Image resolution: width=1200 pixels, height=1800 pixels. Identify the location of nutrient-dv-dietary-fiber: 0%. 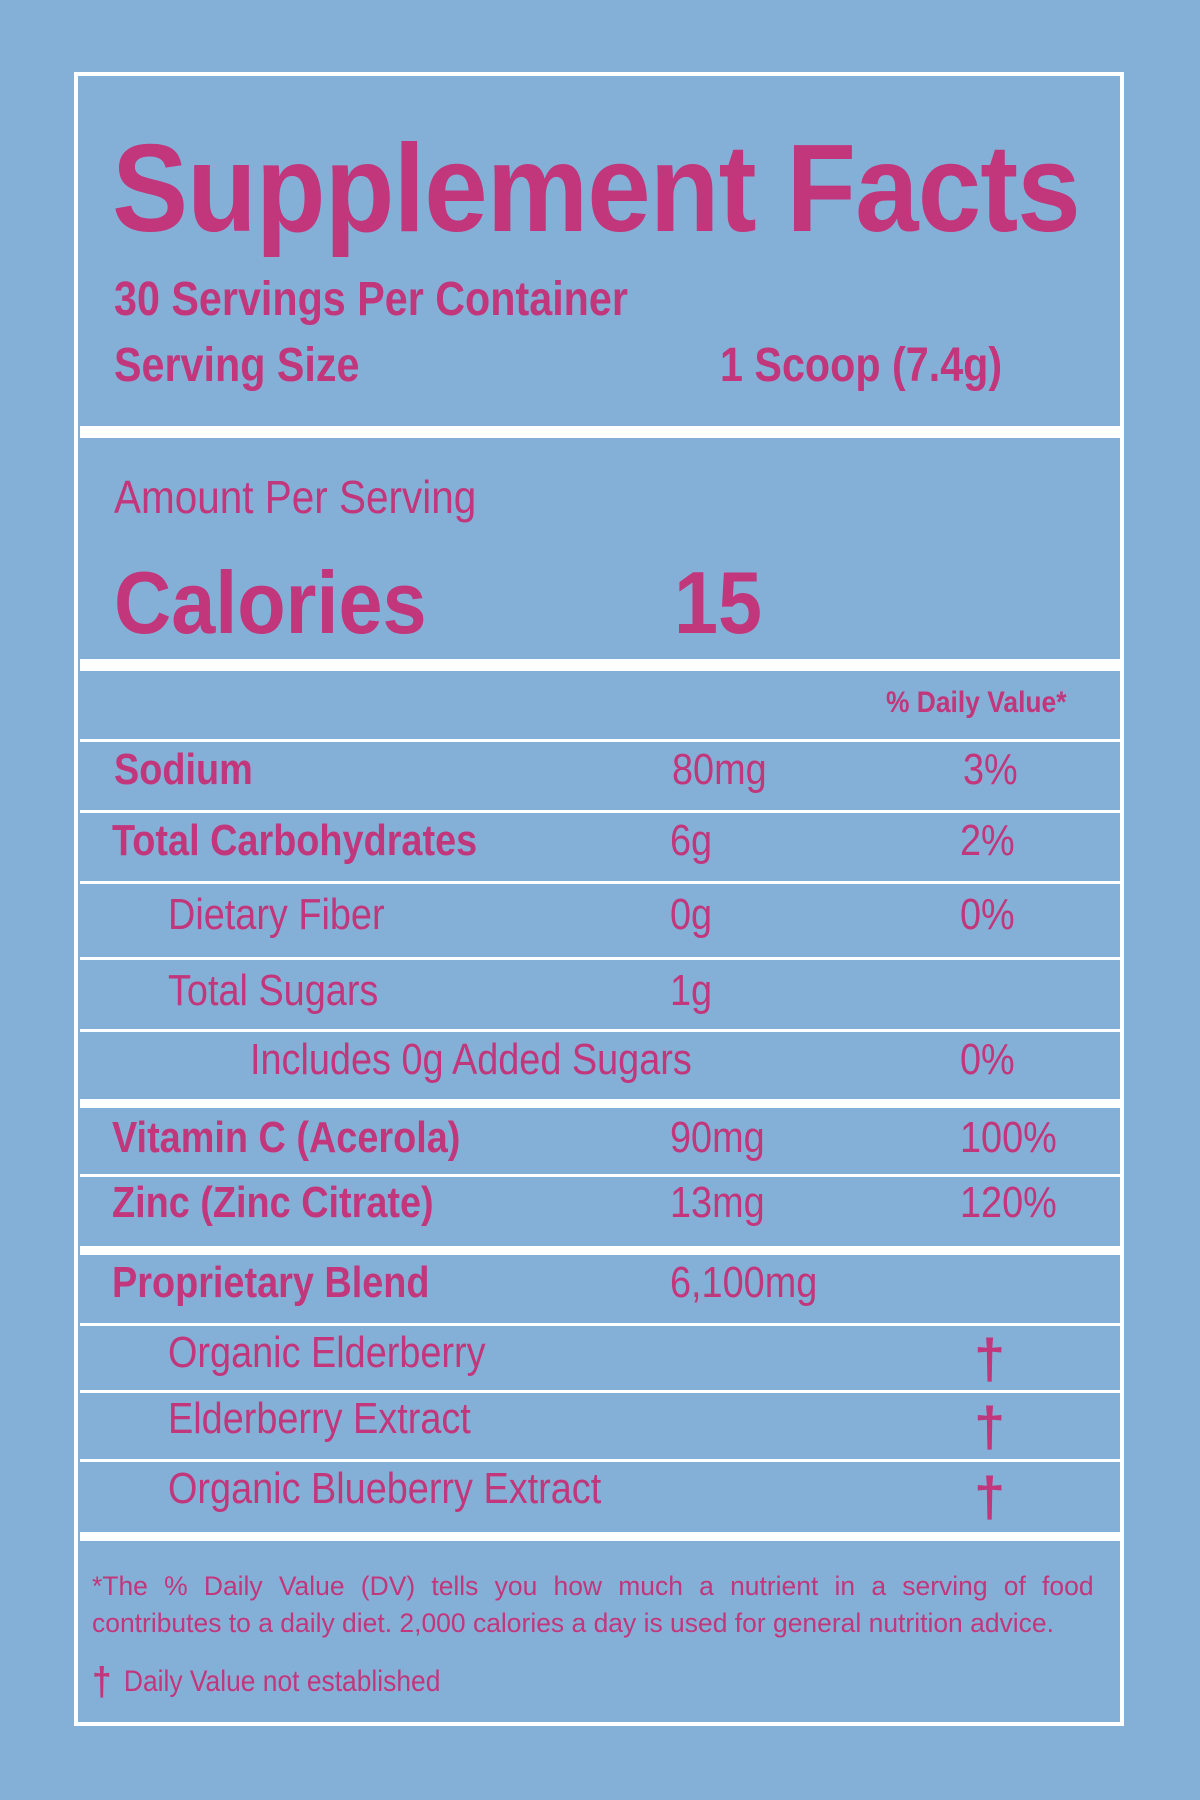
(987, 914).